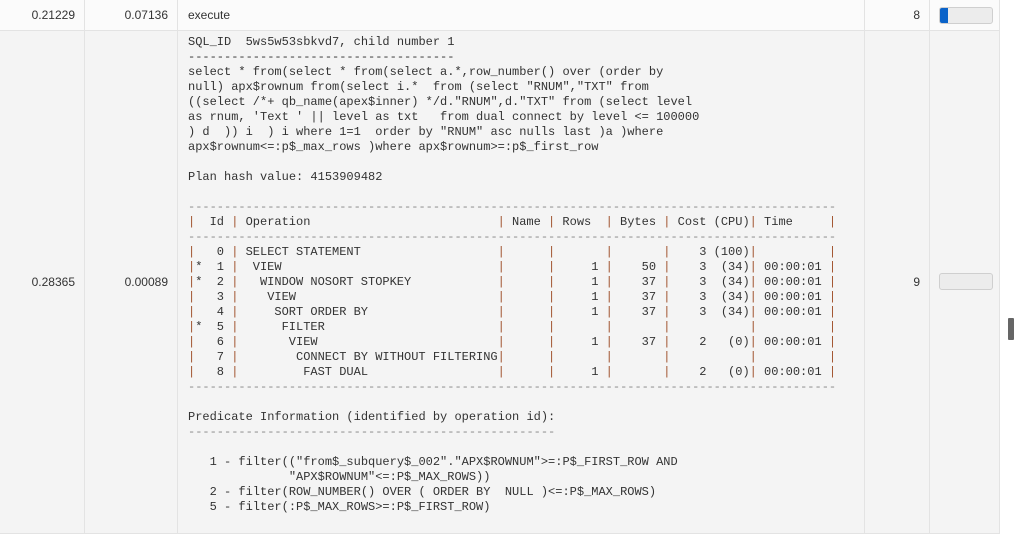 The width and height of the screenshot is (1016, 534). What do you see at coordinates (131, 15) in the screenshot?
I see `delta-value: 0.07136` at bounding box center [131, 15].